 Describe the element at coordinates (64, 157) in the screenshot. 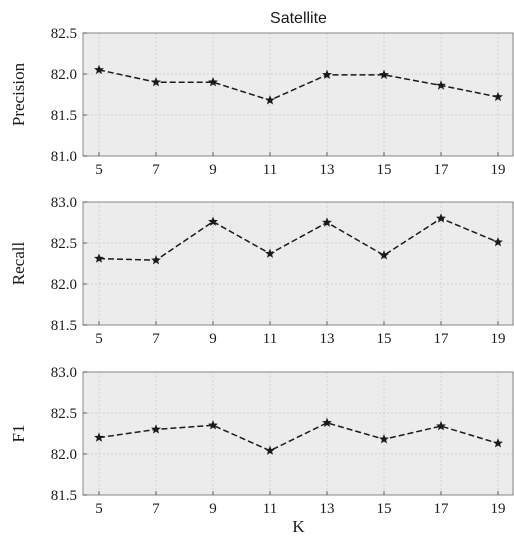

I see `y-tick-label: 81.0` at that location.